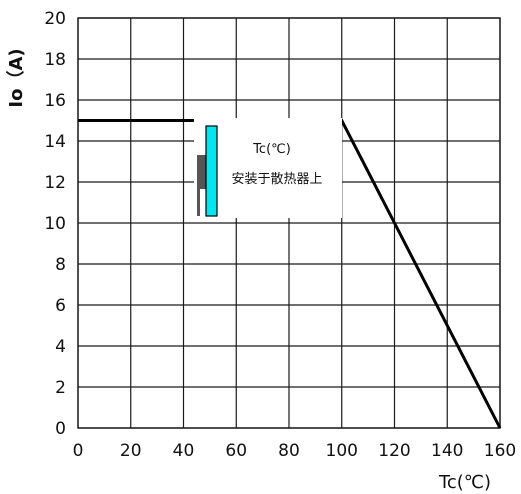  I want to click on x-tick-label: 120, so click(394, 451).